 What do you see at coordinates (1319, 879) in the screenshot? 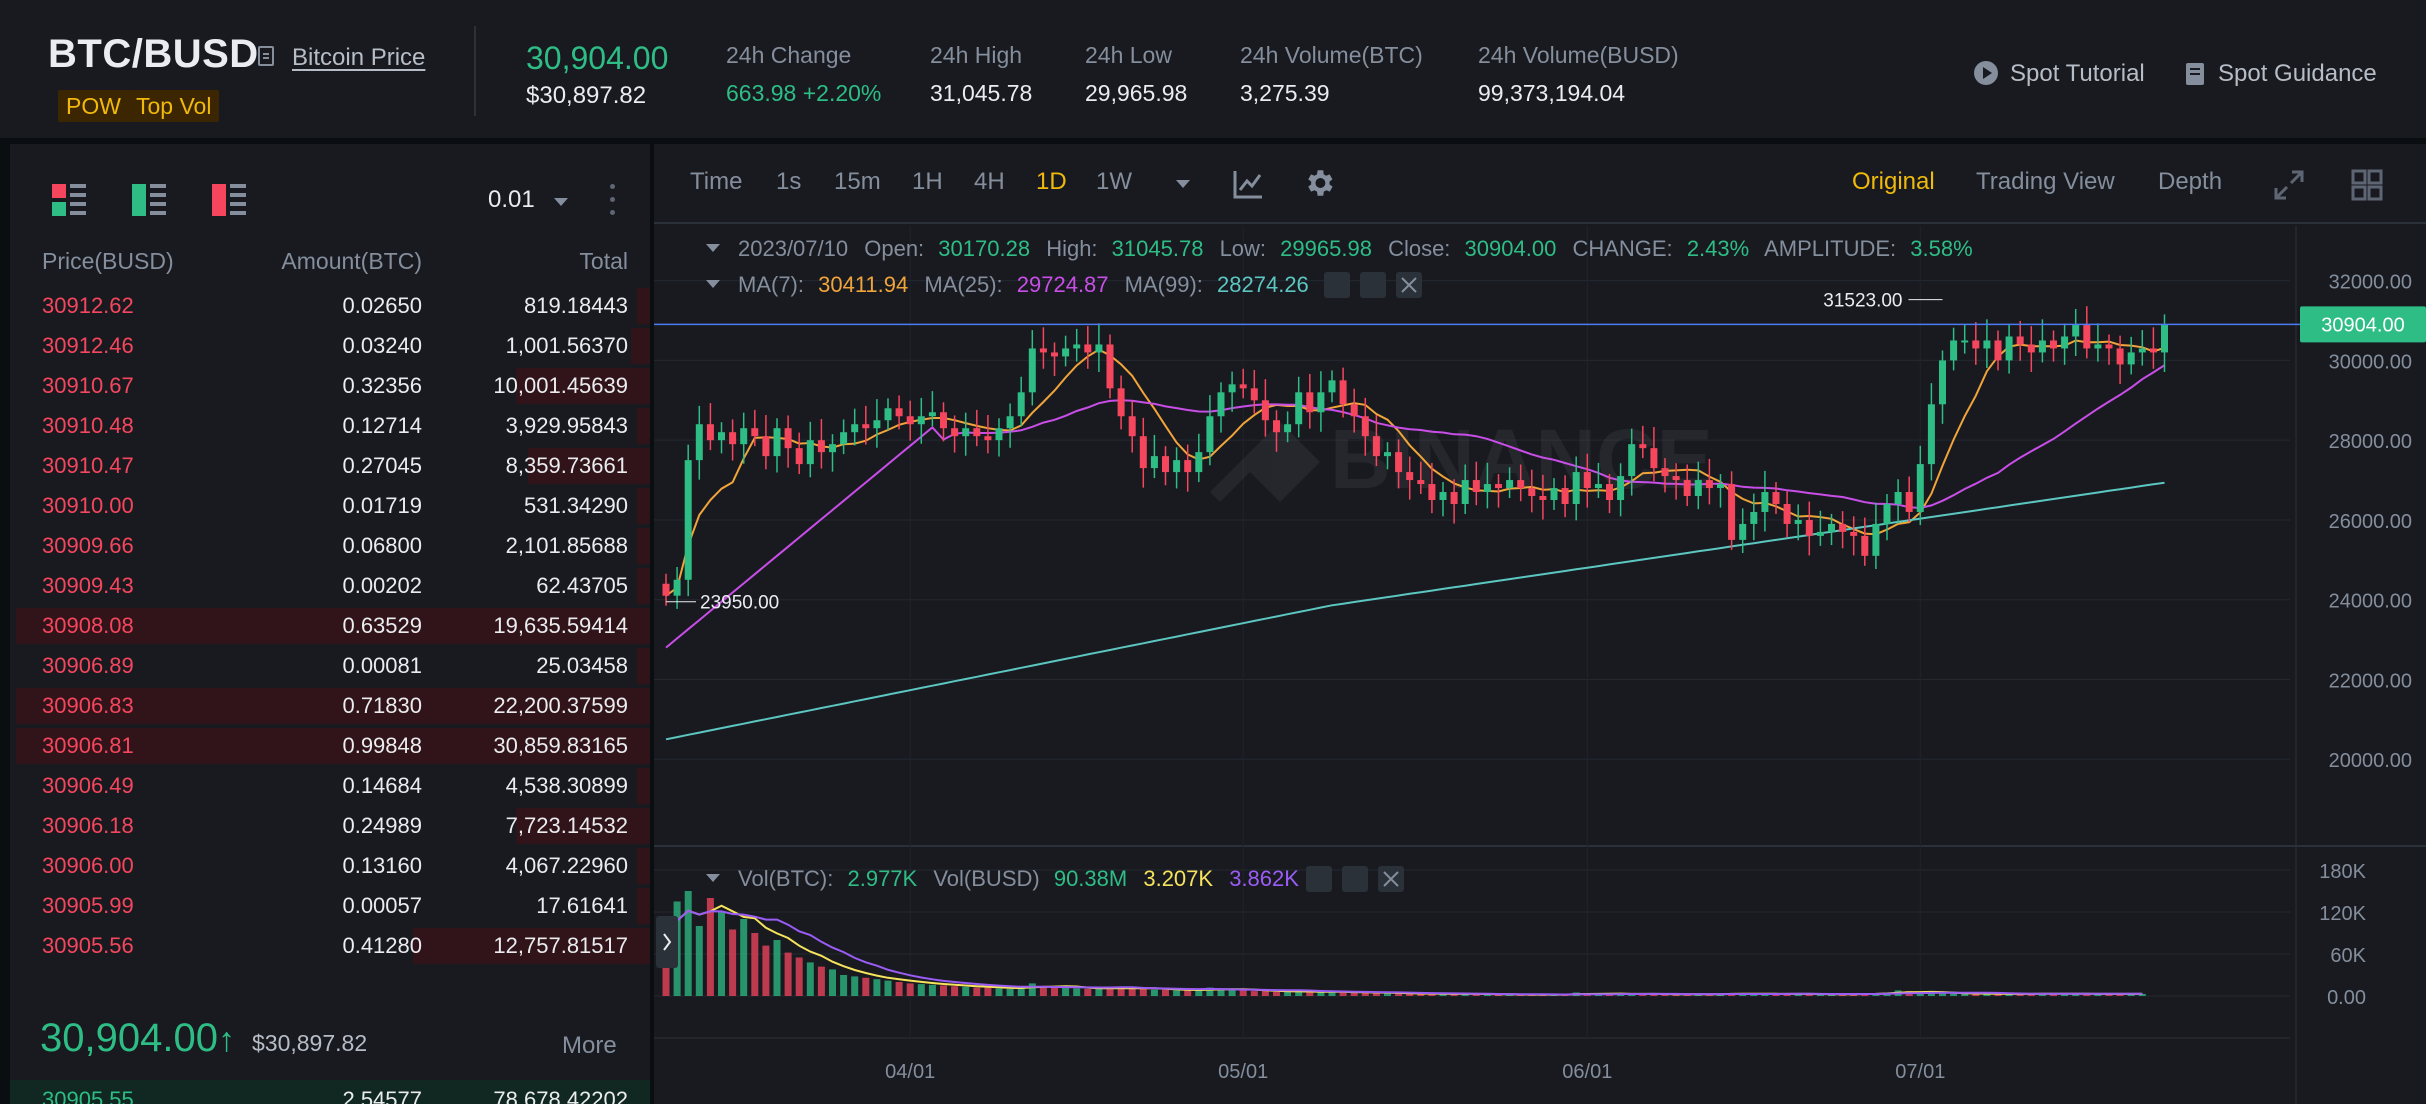
I see `volume-visibility-eye-icon` at bounding box center [1319, 879].